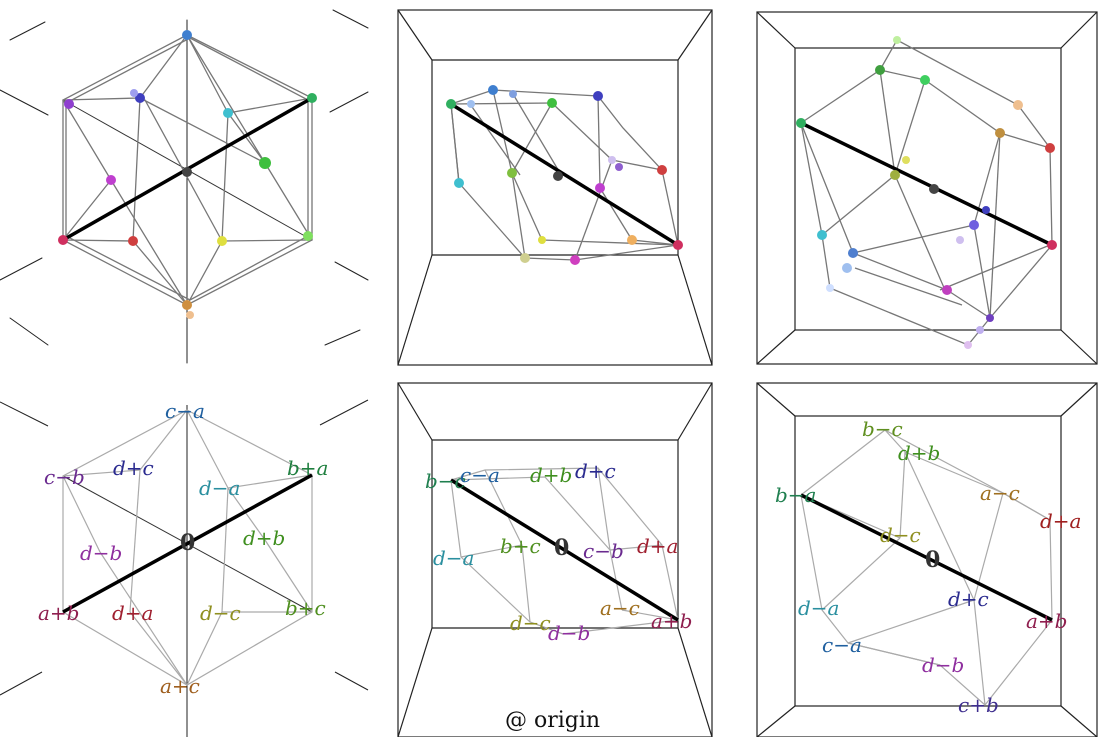 This screenshot has width=1100, height=737. What do you see at coordinates (978, 705) in the screenshot?
I see `label-c-plus-b: c+b` at bounding box center [978, 705].